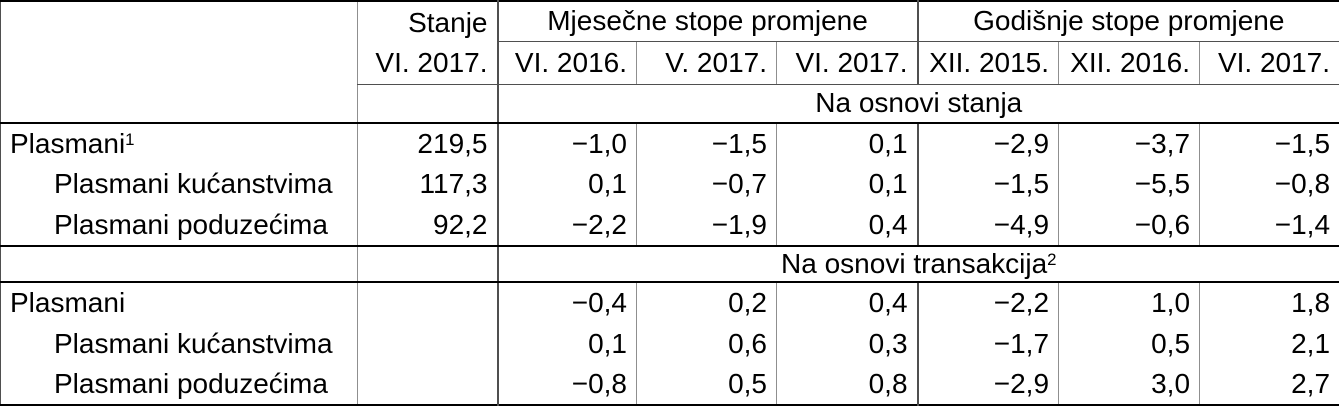 This screenshot has width=1339, height=406. Describe the element at coordinates (1129, 63) in the screenshot. I see `column-header-annual-2: XII. 2016.` at that location.